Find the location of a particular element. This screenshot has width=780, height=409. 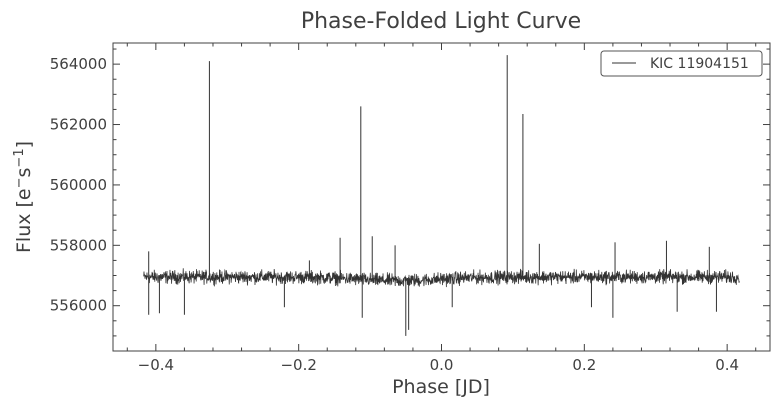

x-tick-label: 0.0 is located at coordinates (442, 365).